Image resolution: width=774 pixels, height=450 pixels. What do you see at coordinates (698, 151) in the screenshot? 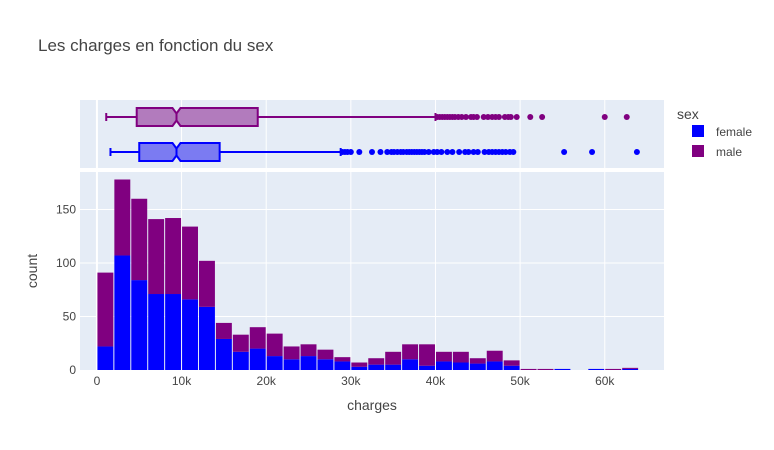
I see `legend-swatch-male` at bounding box center [698, 151].